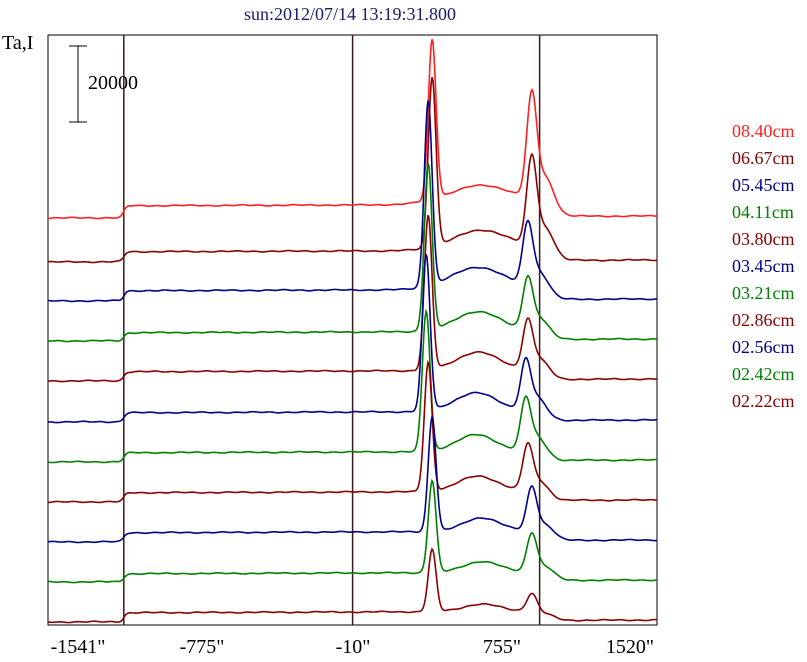  Describe the element at coordinates (763, 131) in the screenshot. I see `legend-item: 08.40cm` at that location.